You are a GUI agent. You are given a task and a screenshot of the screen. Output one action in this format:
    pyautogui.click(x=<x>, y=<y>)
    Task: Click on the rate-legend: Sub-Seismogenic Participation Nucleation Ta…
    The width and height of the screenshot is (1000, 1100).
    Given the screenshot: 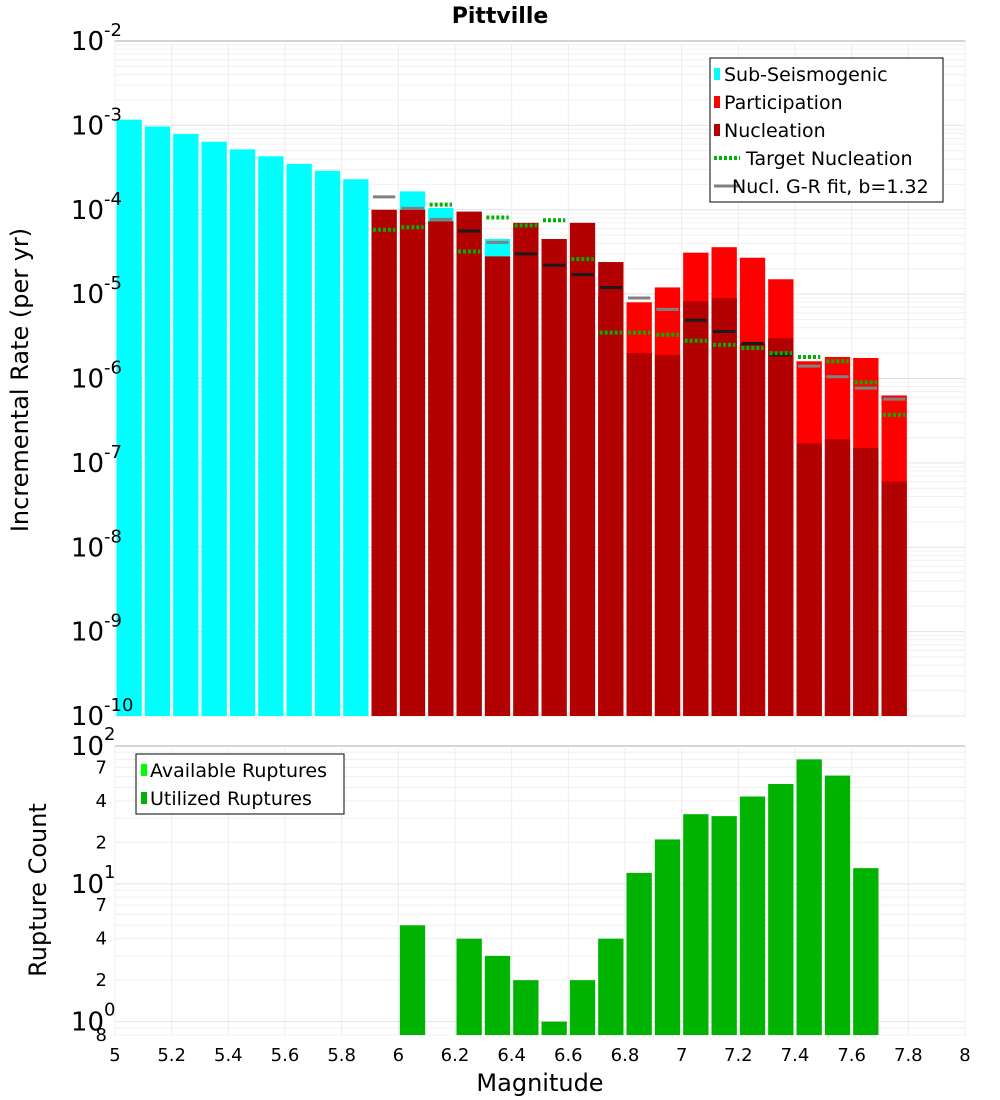 What is the action you would take?
    pyautogui.click(x=826, y=130)
    